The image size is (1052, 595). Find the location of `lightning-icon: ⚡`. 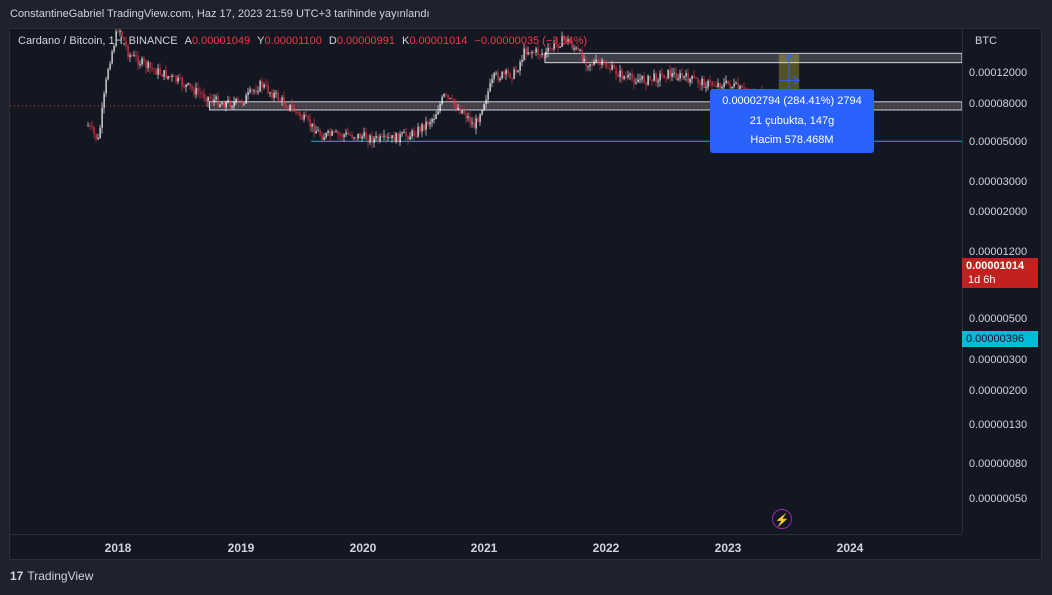

lightning-icon: ⚡ is located at coordinates (782, 519).